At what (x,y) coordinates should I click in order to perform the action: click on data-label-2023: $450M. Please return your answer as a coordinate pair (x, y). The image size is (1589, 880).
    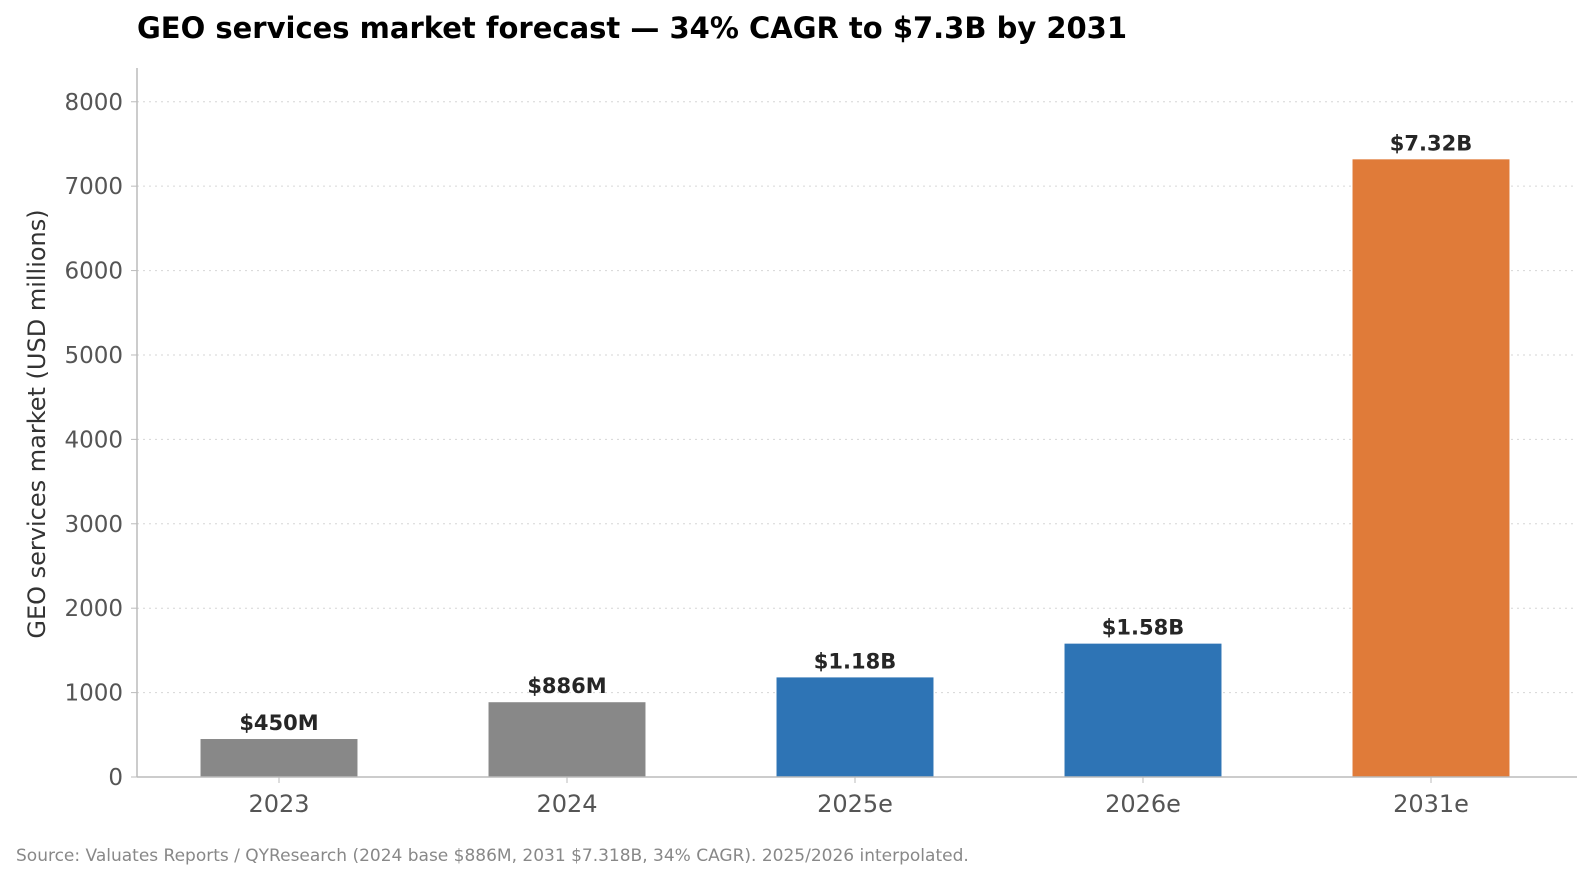
    Looking at the image, I should click on (278, 723).